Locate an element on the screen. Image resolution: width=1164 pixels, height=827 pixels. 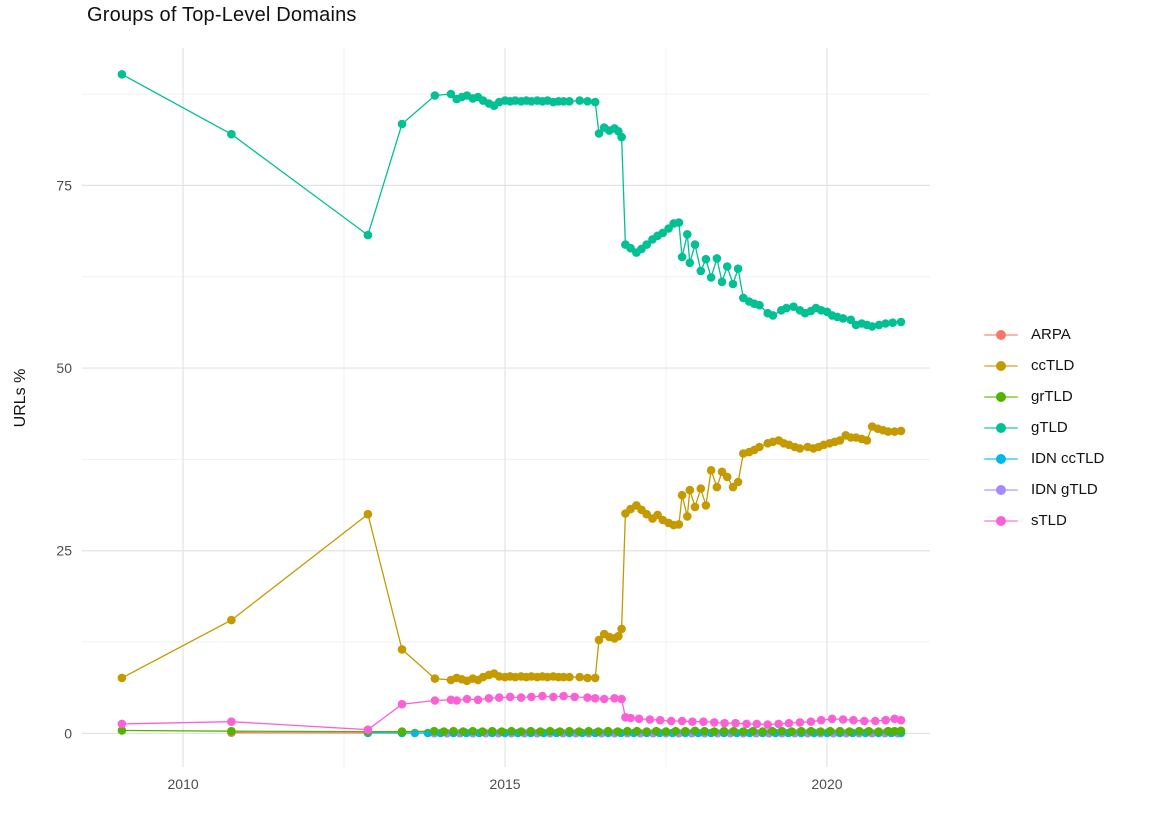
y-axis-title: URLs % is located at coordinates (20, 398).